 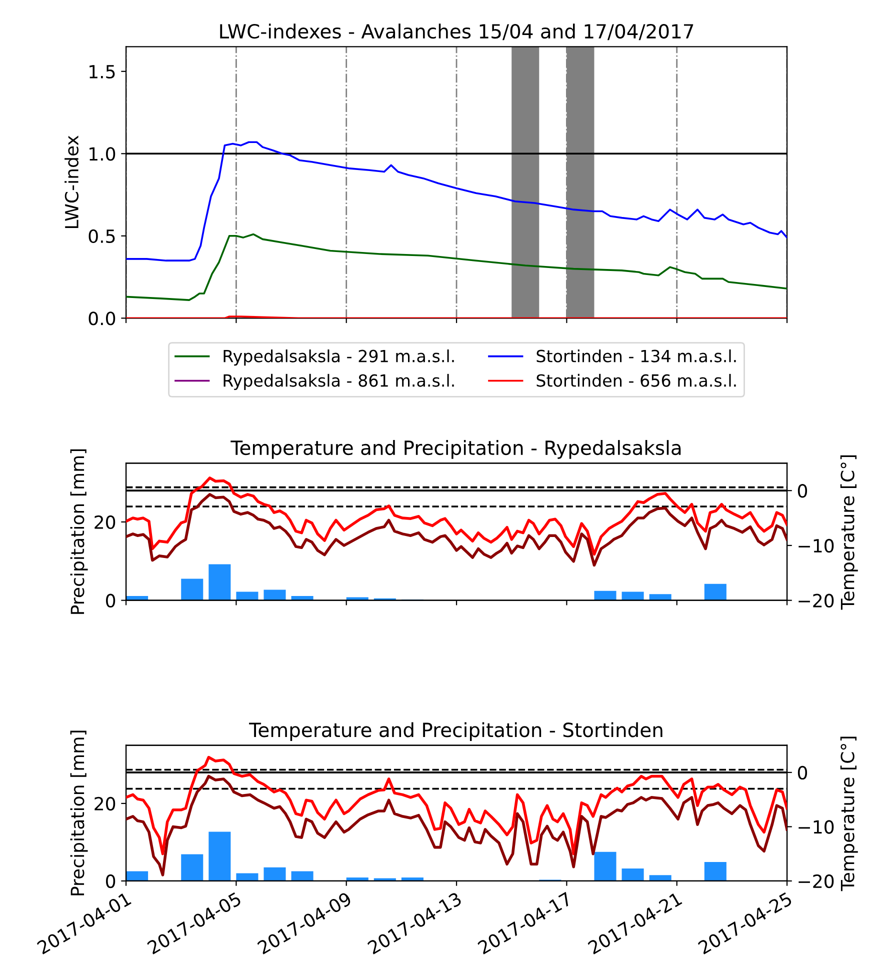 What do you see at coordinates (636, 380) in the screenshot?
I see `legend-label: Stortinden - 656 m.a.s.l.` at bounding box center [636, 380].